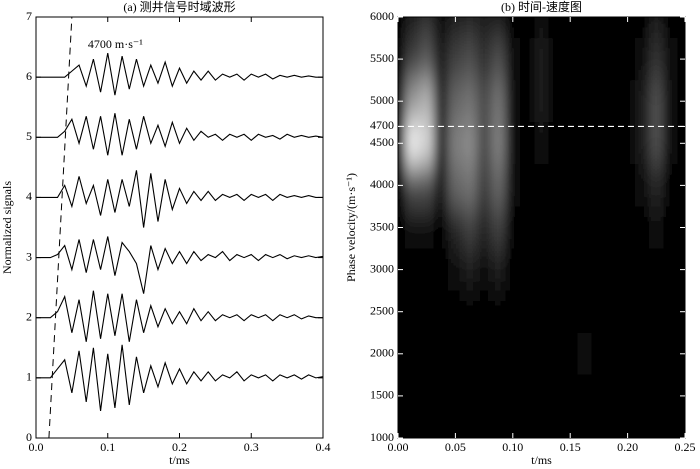  I want to click on y-axis-label: Phase velocity/(m·s⁻¹), so click(351, 227).